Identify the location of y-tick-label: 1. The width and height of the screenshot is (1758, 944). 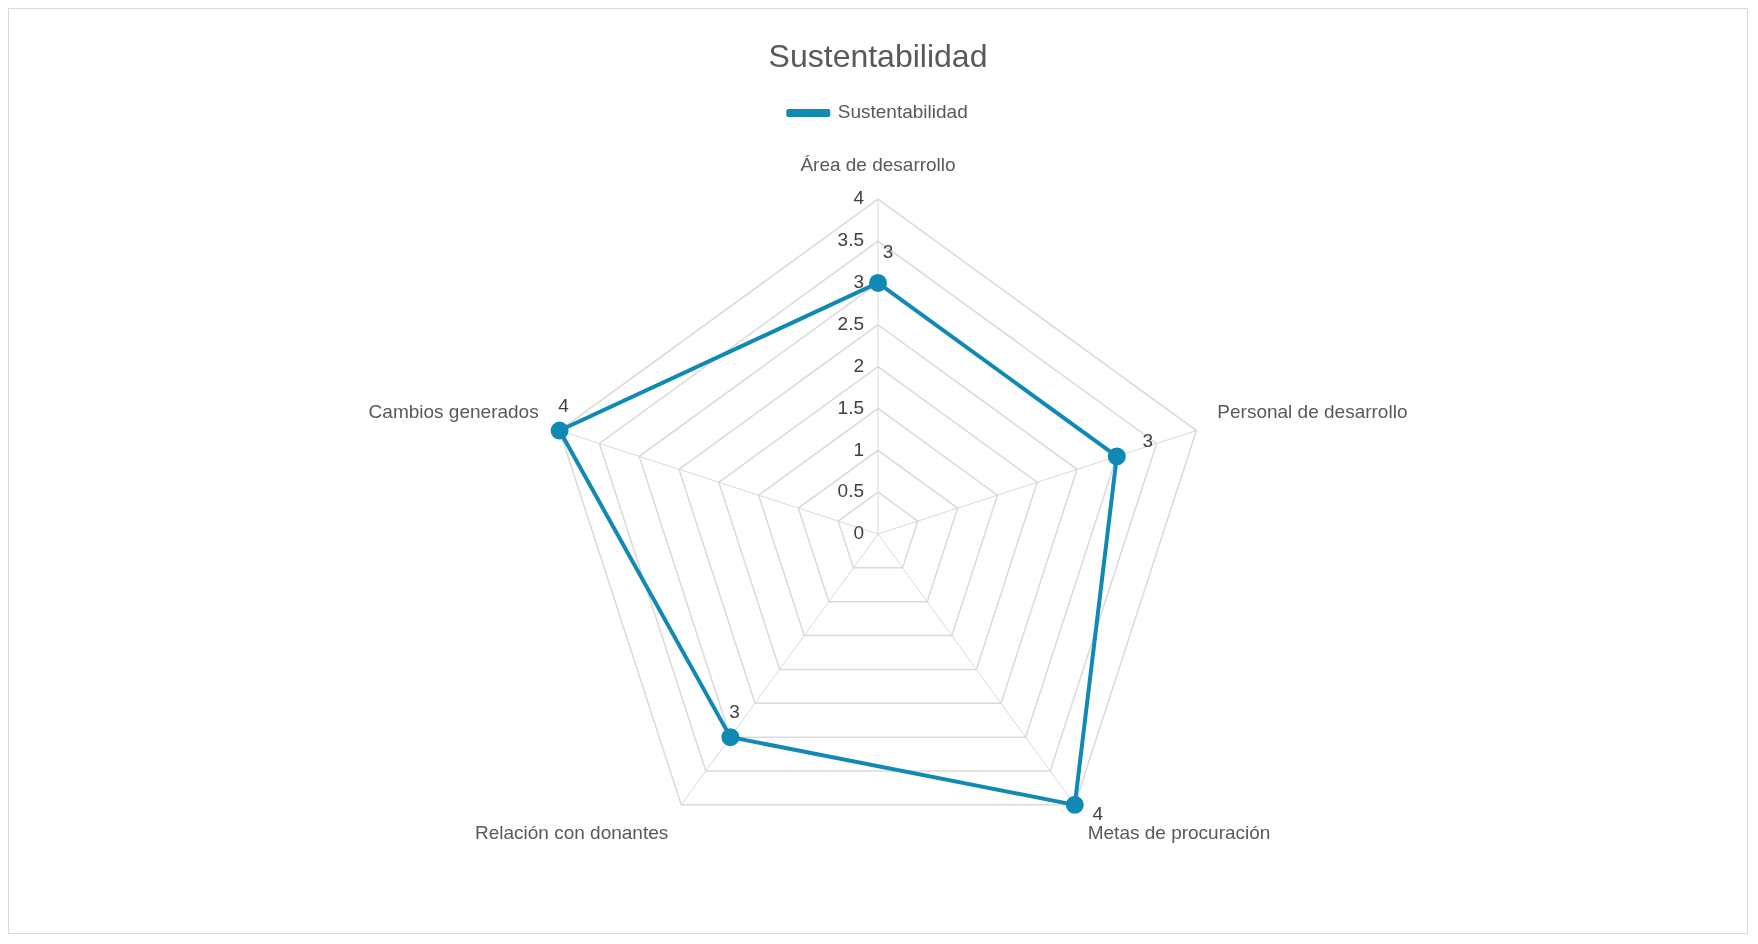
(858, 449).